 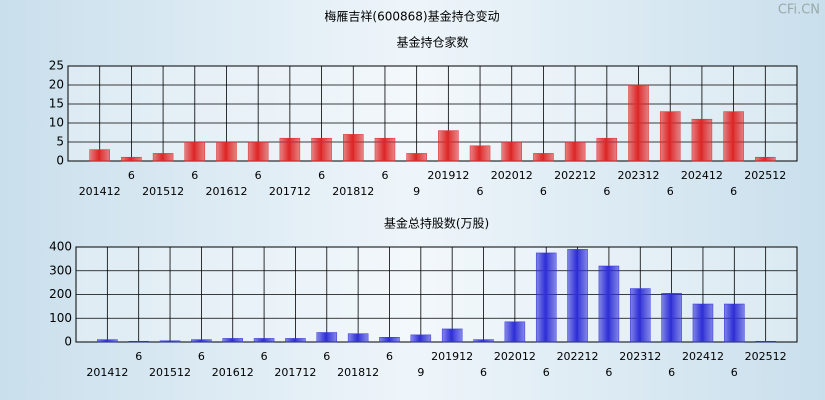 I want to click on x-tick-label: 201412, so click(x=100, y=191).